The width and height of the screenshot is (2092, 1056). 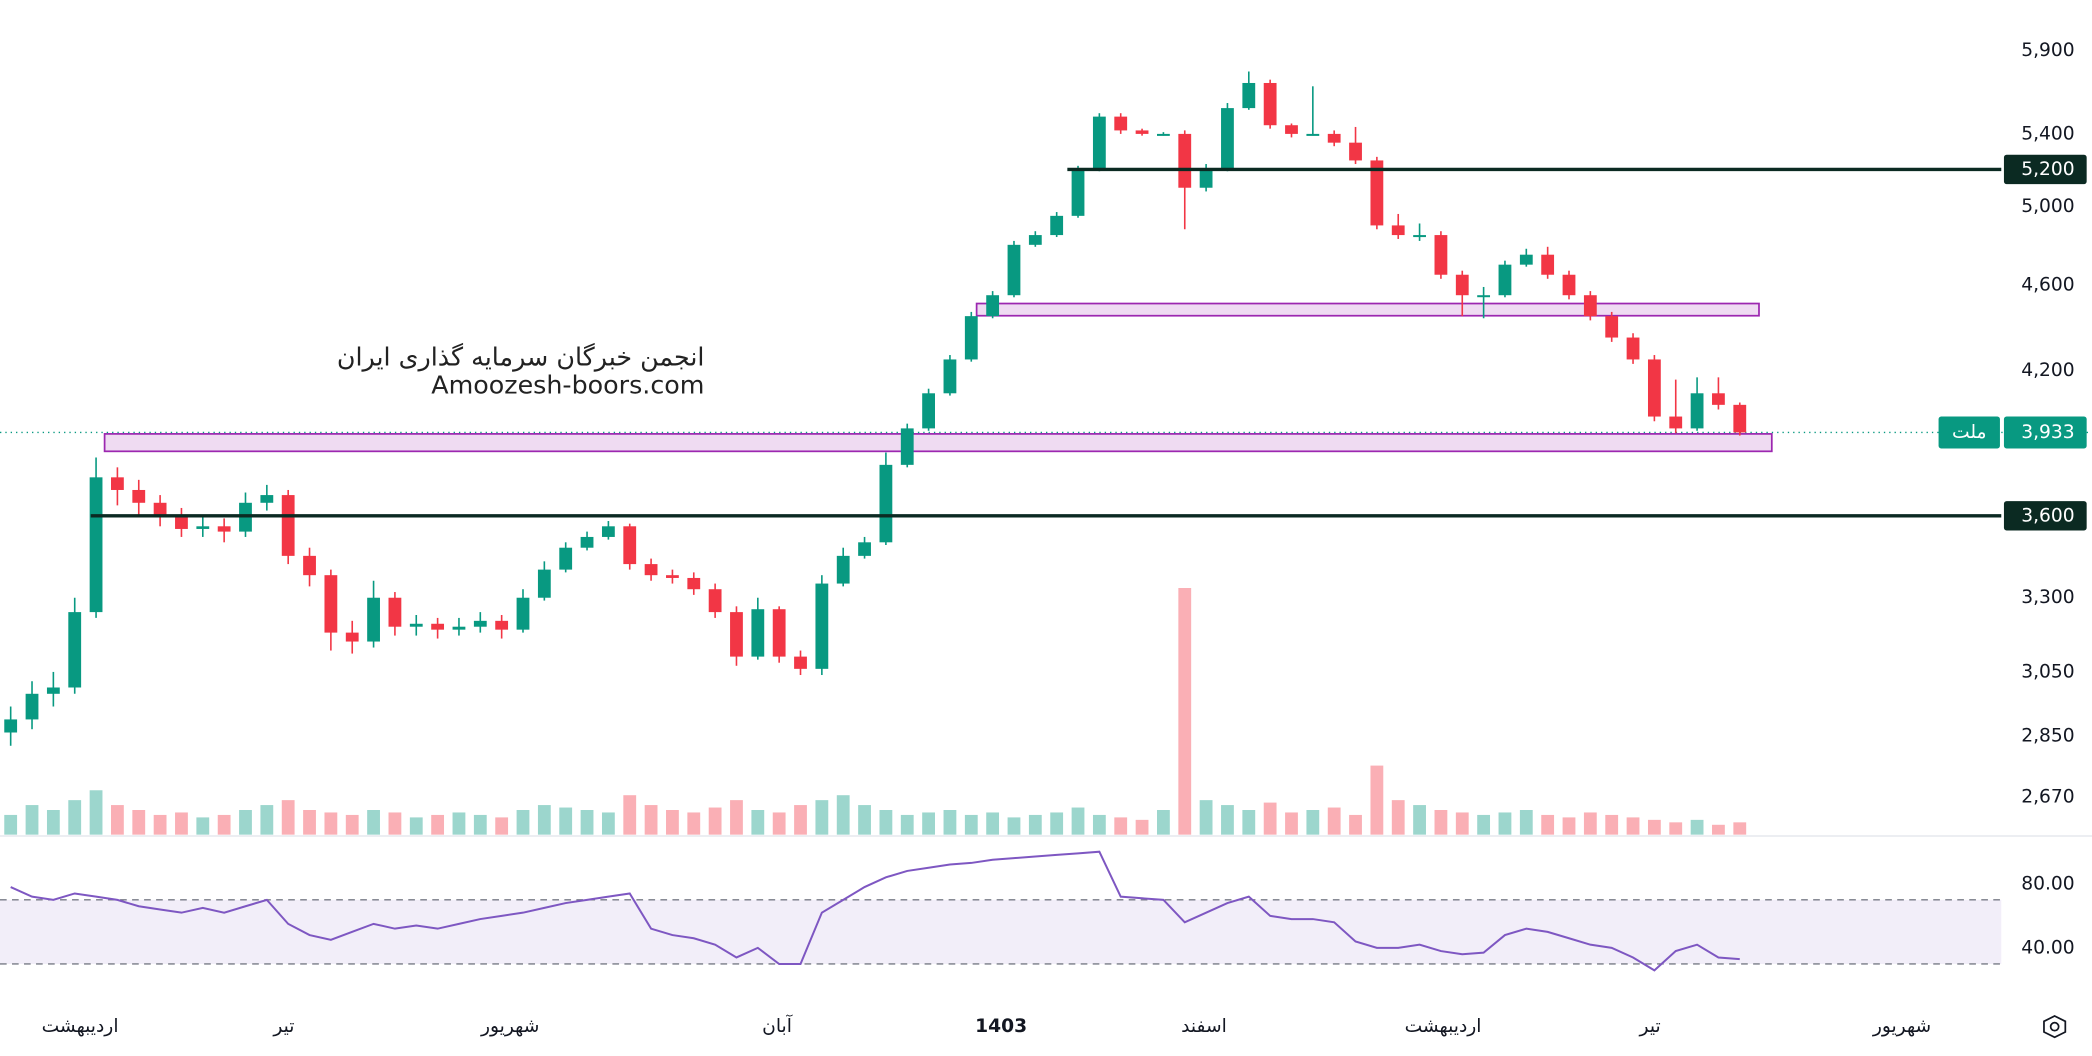 I want to click on y-tick-label: 5,400, so click(x=2047, y=133).